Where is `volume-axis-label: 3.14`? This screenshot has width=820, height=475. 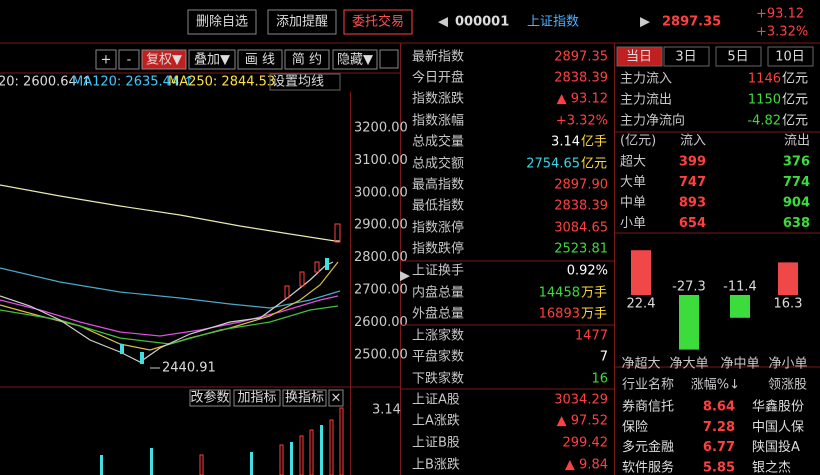 volume-axis-label: 3.14 is located at coordinates (386, 410).